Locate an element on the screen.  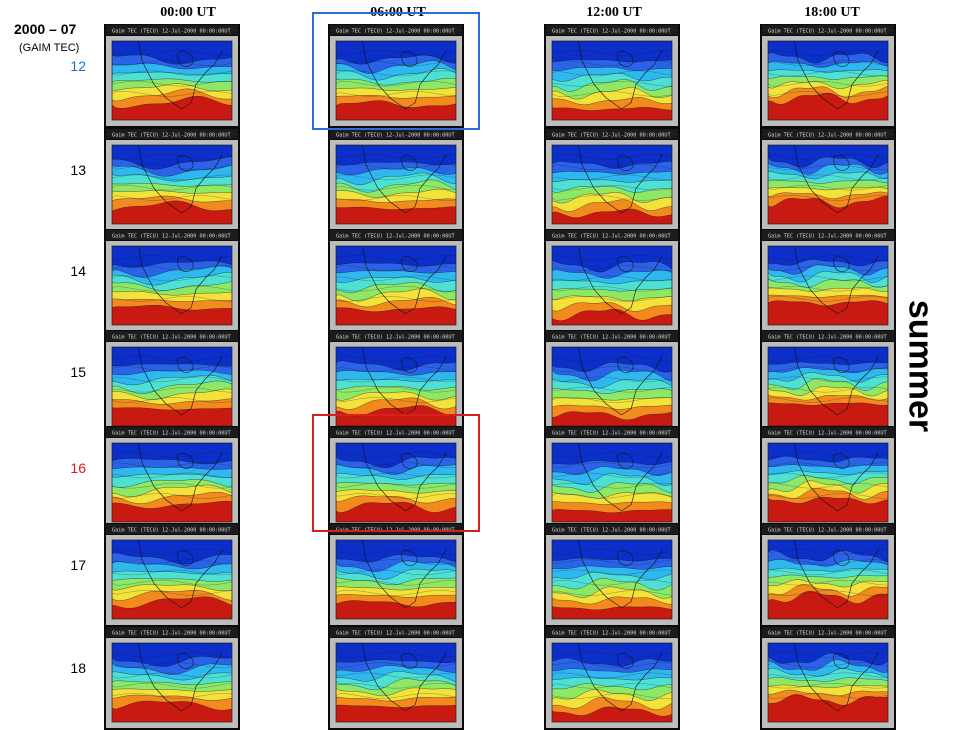
column-header-00ut: 00:00 UT is located at coordinates (188, 12).